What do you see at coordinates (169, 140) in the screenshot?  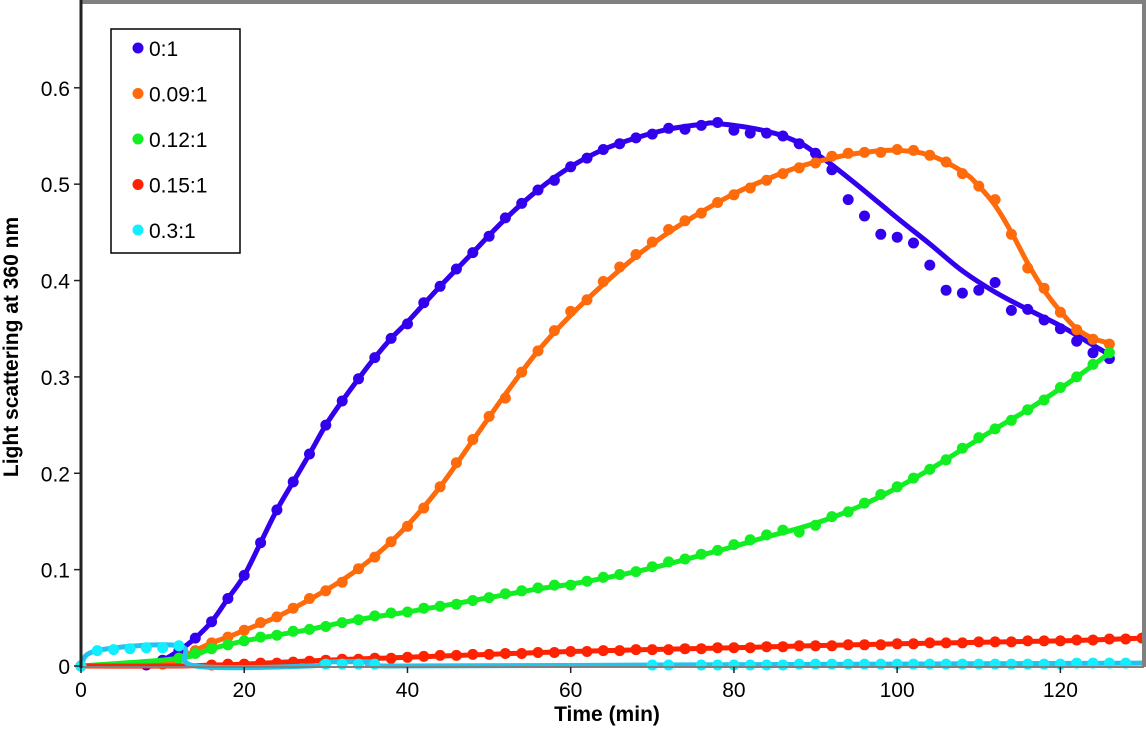 I see `legend-entry: 0.12:1` at bounding box center [169, 140].